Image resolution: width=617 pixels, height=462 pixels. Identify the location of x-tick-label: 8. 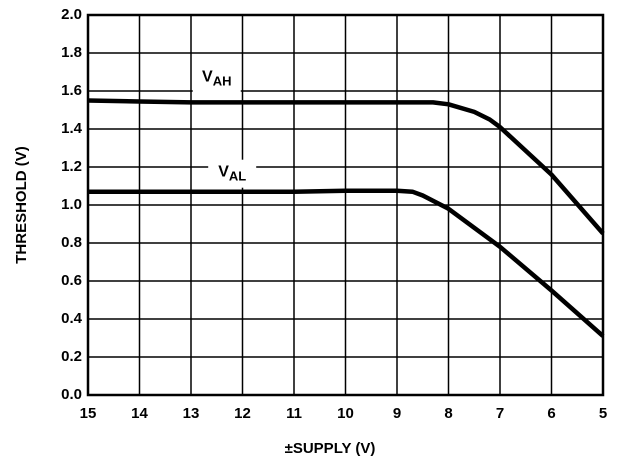
(448, 413).